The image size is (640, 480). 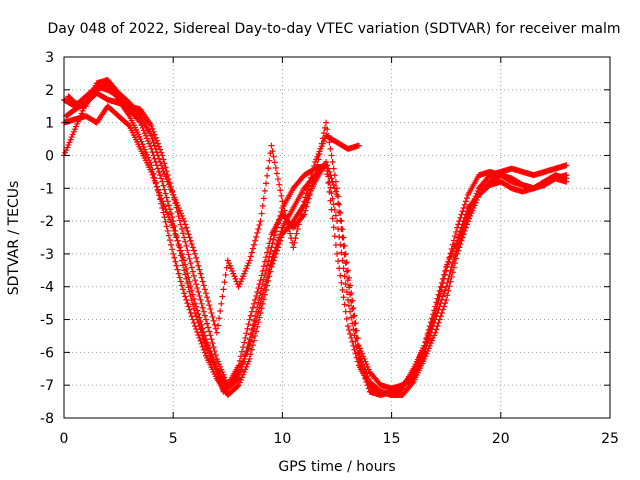 What do you see at coordinates (47, 255) in the screenshot?
I see `y-tick-label: -3` at bounding box center [47, 255].